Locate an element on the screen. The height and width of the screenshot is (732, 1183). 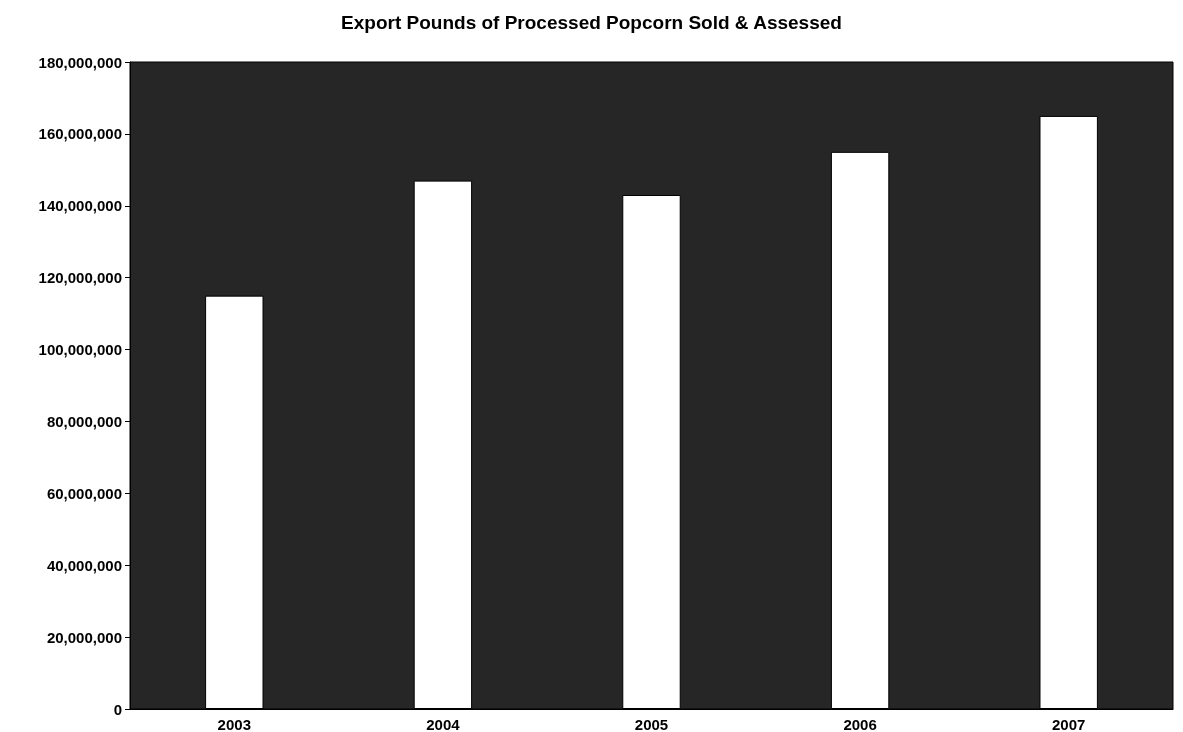
y-tick-label: 100,000,000 is located at coordinates (80, 350).